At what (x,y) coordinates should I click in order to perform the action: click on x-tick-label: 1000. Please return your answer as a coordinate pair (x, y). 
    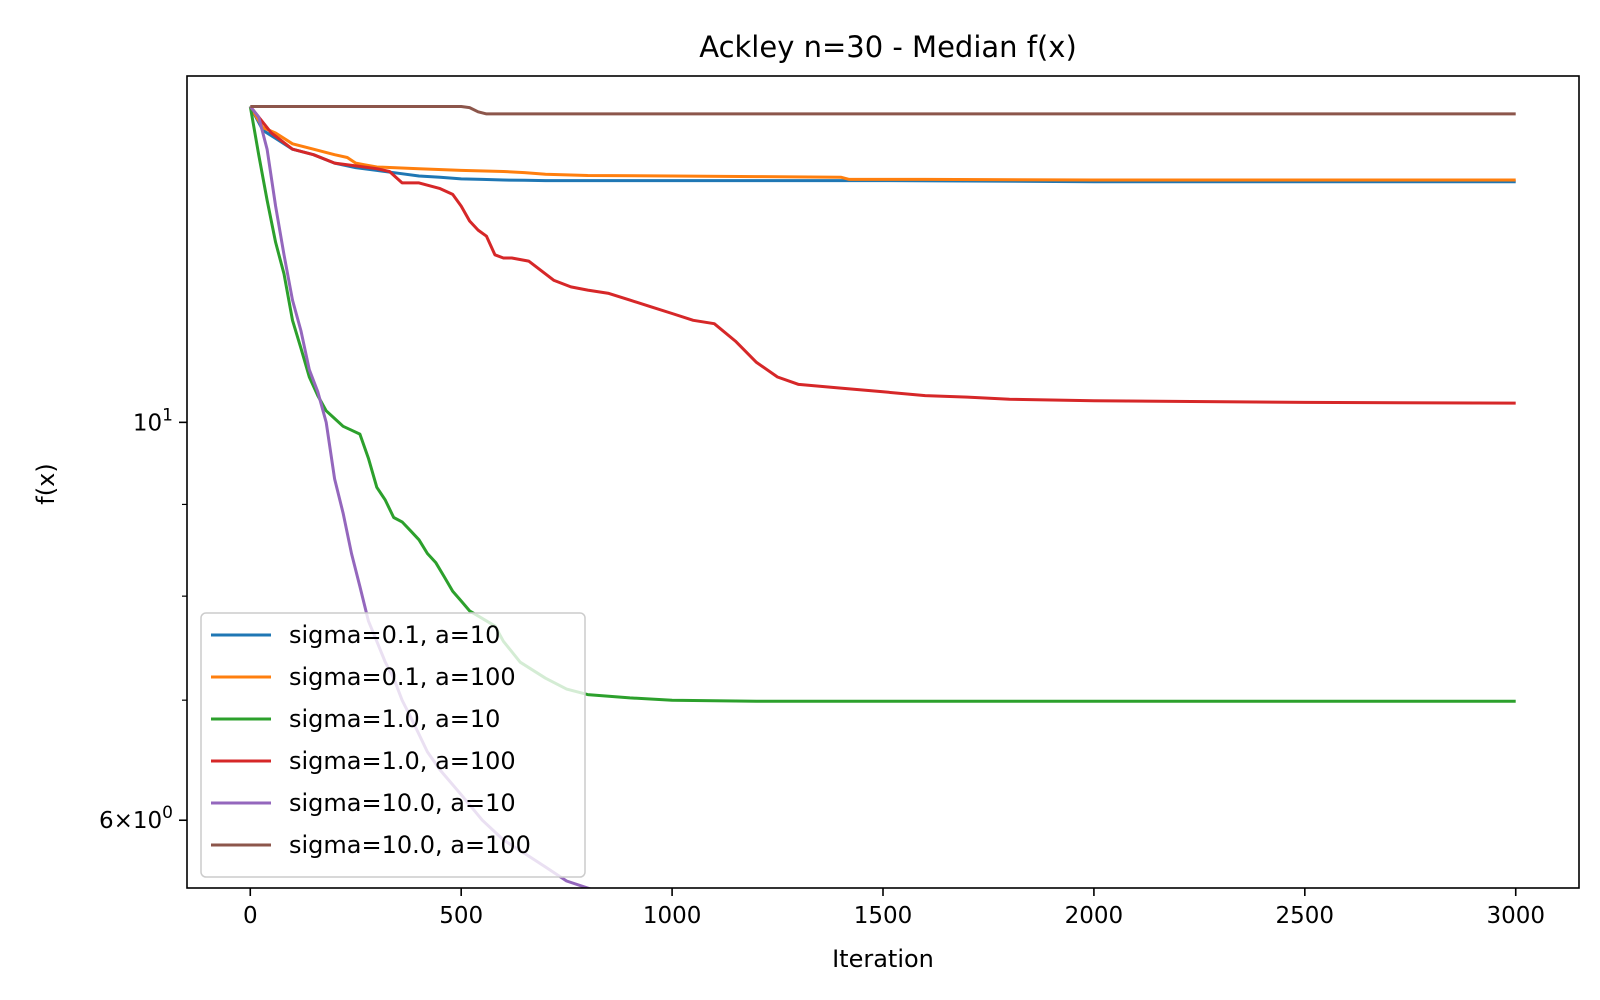
    Looking at the image, I should click on (672, 916).